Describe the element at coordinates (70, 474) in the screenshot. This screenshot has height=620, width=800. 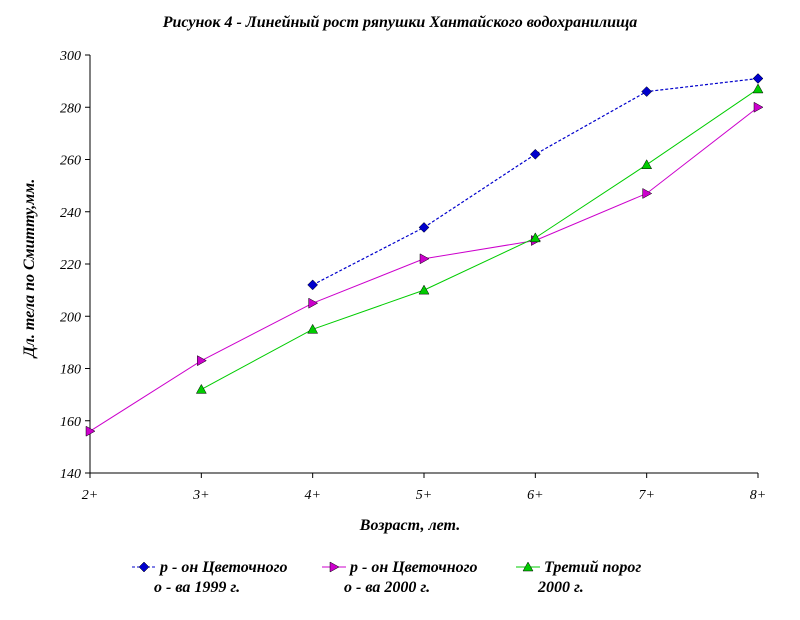
I see `y-tick-label: 140` at that location.